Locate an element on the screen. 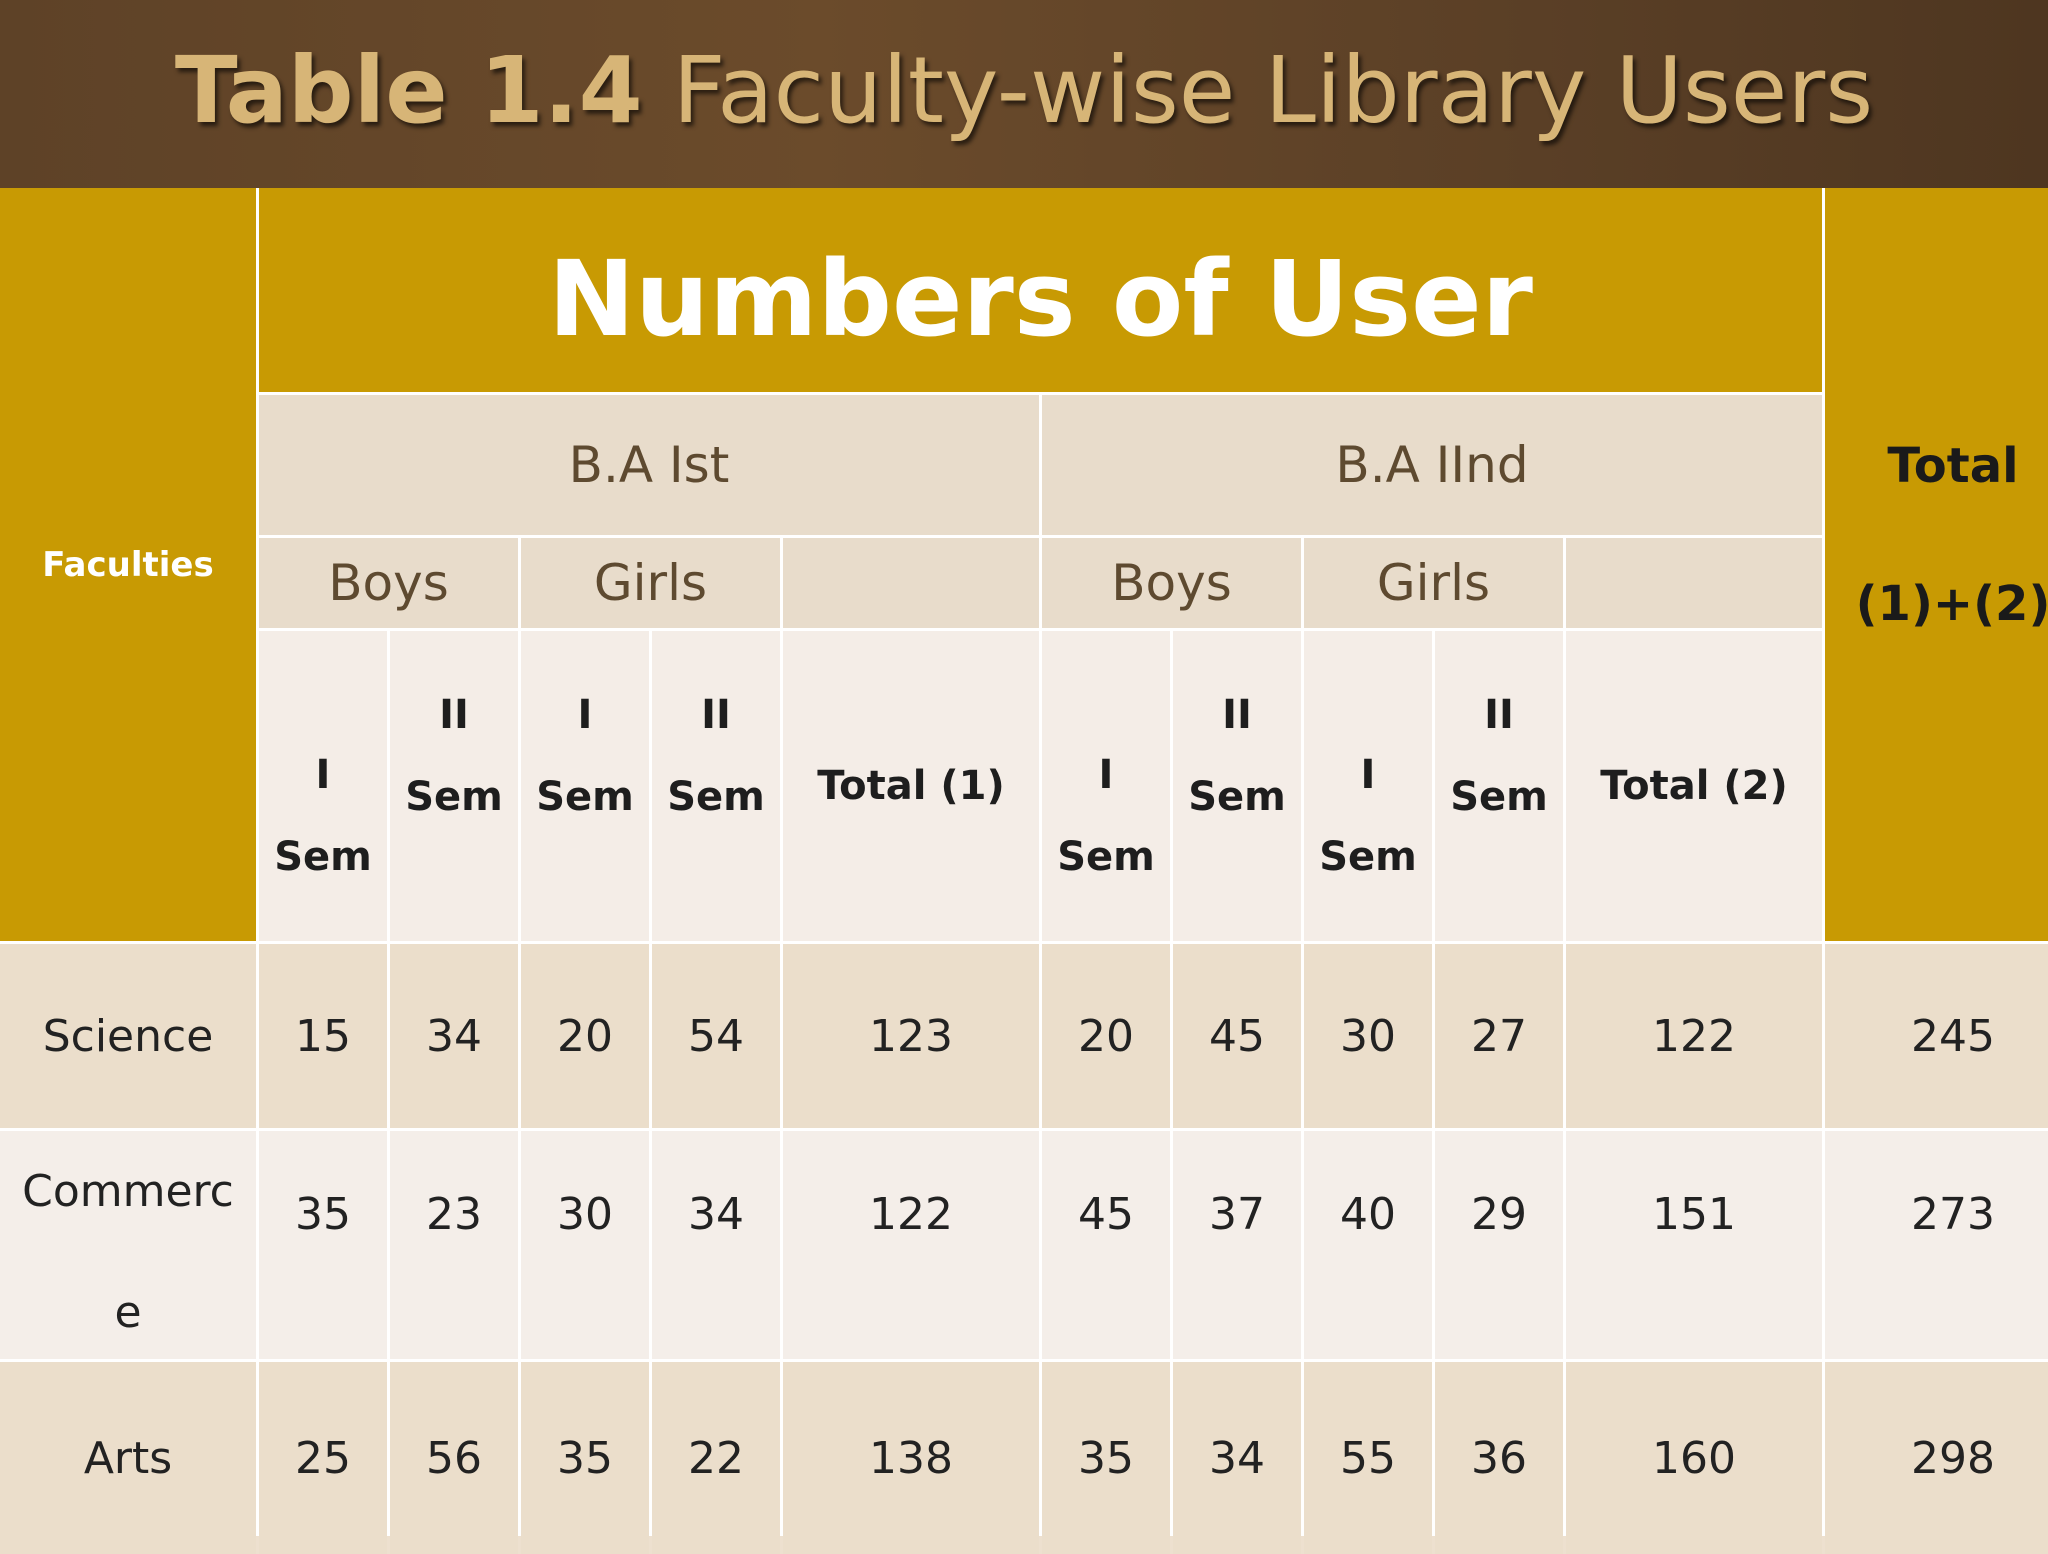 Image resolution: width=2048 pixels, height=1554 pixels. ba1-girls-sem2-header: II Sem is located at coordinates (716, 786).